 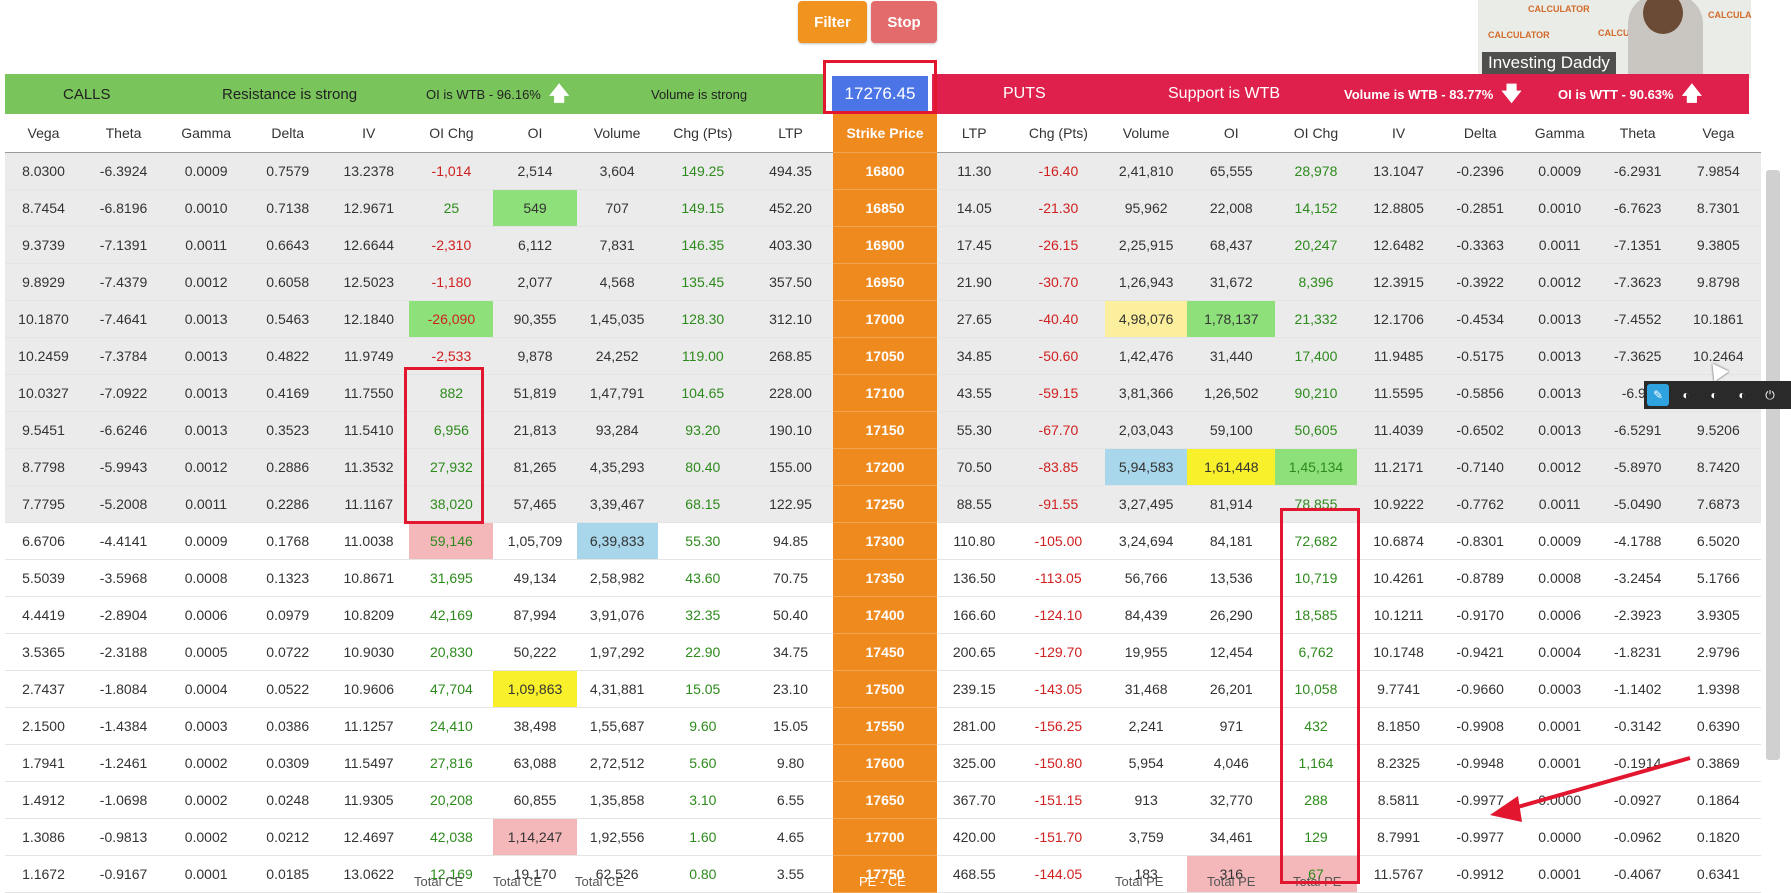 What do you see at coordinates (790, 356) in the screenshot?
I see `cell-call-ltp: 268.85` at bounding box center [790, 356].